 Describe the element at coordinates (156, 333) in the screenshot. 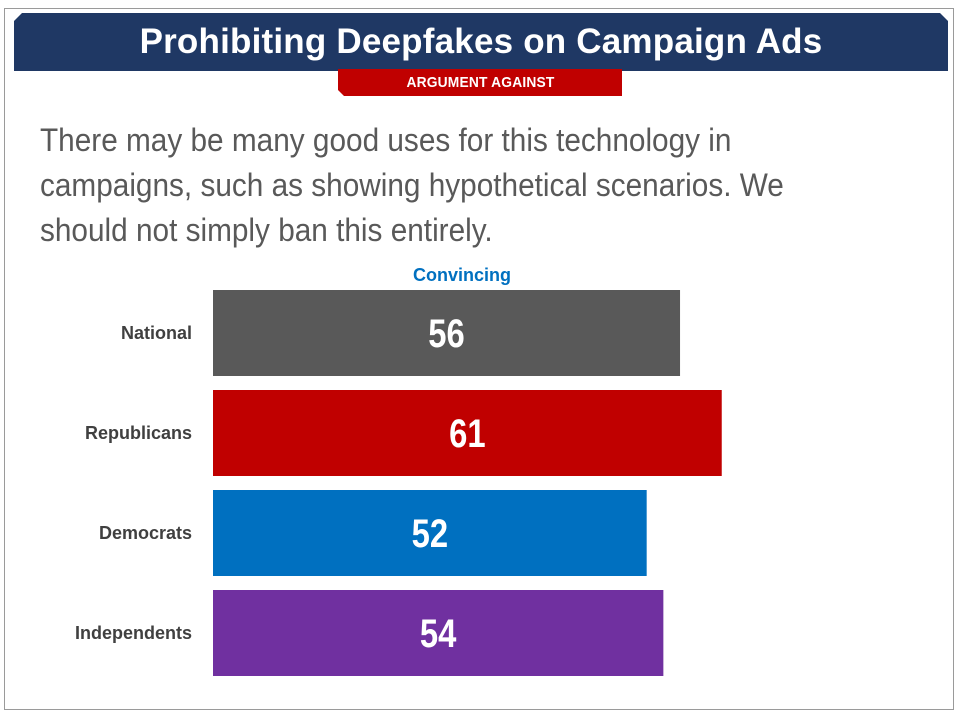

I see `category-label-national: National` at that location.